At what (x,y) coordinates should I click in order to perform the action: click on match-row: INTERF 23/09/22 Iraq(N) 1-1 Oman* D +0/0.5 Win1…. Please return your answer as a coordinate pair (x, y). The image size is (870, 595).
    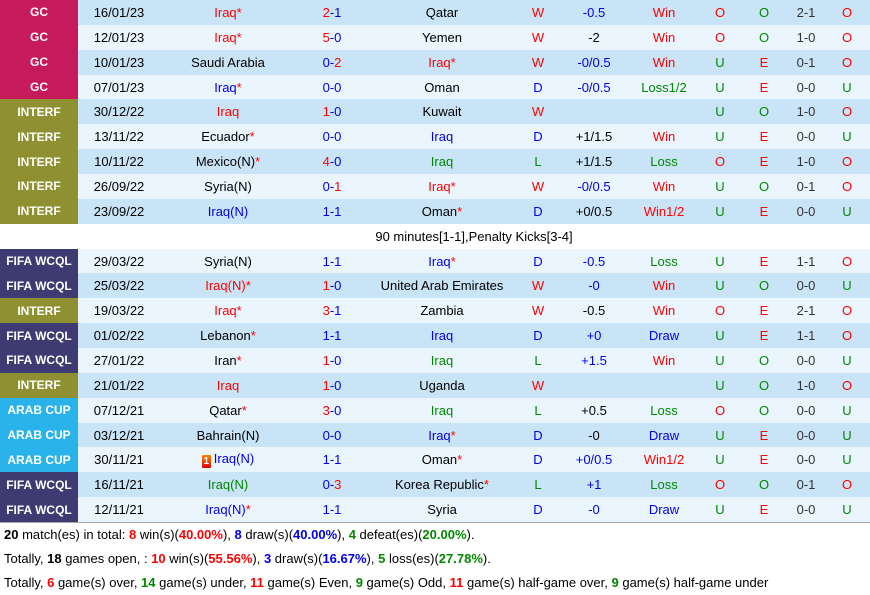
    Looking at the image, I should click on (435, 211).